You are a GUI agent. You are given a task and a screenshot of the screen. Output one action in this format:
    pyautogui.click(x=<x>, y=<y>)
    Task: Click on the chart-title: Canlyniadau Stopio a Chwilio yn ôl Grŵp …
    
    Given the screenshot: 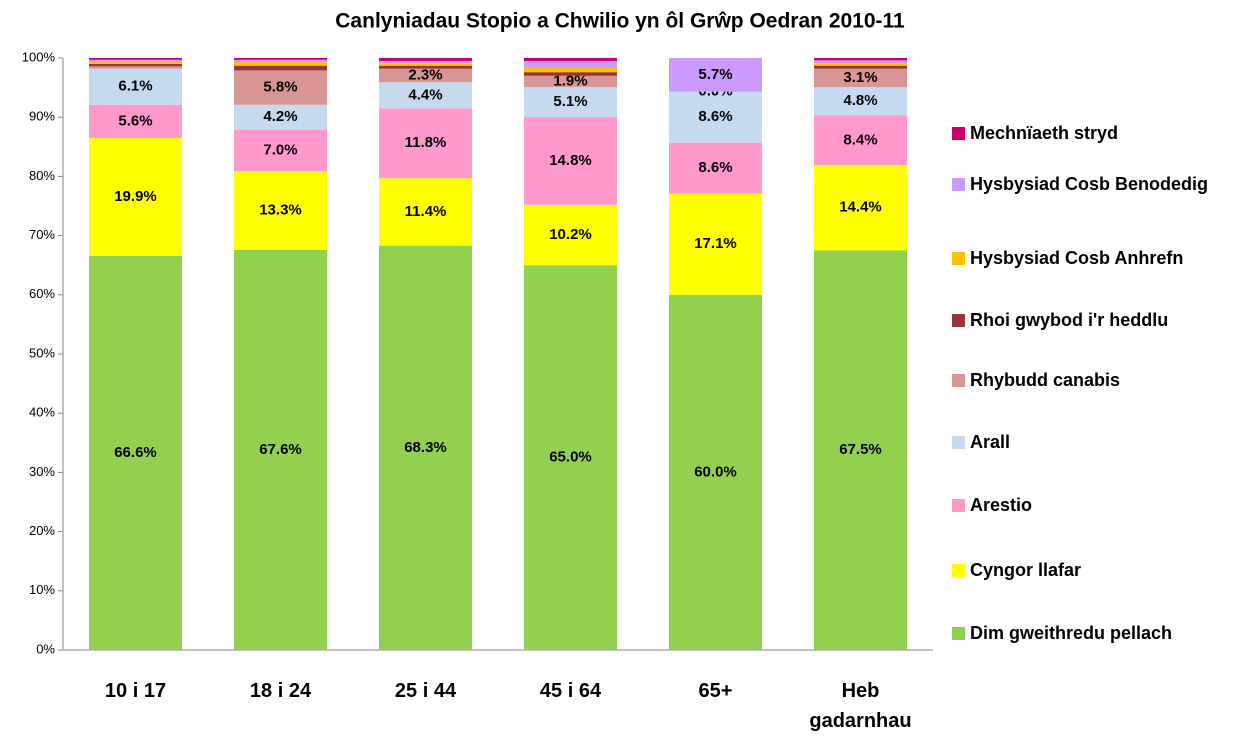 What is the action you would take?
    pyautogui.click(x=620, y=21)
    